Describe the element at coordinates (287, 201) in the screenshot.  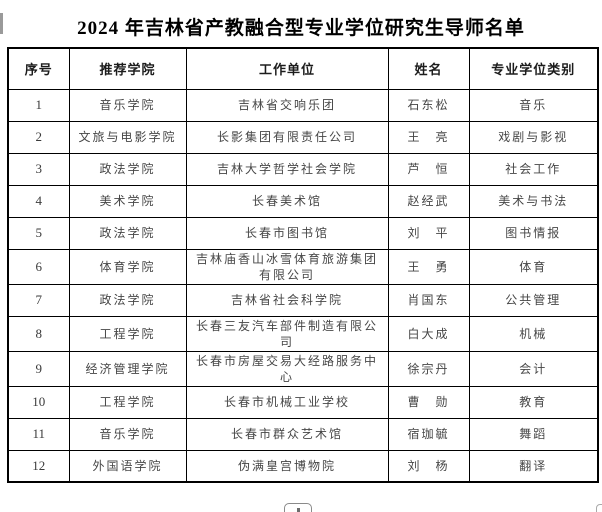
I see `table-cell: 长春美术馆` at that location.